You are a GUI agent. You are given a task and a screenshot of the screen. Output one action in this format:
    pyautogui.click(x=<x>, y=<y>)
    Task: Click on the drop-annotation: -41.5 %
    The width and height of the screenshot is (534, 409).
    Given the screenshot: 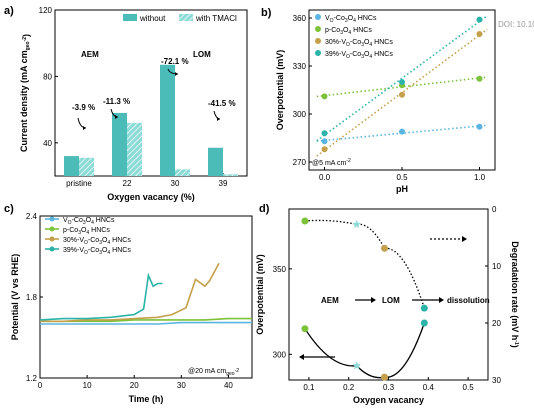 What is the action you would take?
    pyautogui.click(x=222, y=103)
    